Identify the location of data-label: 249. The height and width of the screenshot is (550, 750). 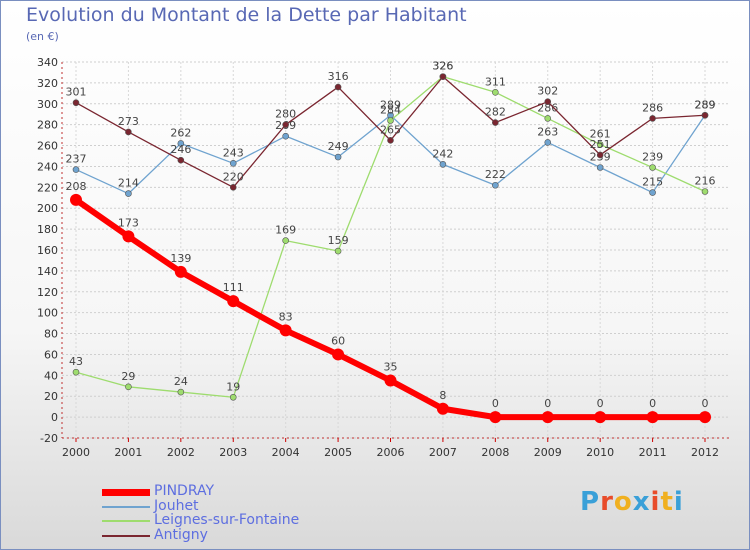
(338, 146).